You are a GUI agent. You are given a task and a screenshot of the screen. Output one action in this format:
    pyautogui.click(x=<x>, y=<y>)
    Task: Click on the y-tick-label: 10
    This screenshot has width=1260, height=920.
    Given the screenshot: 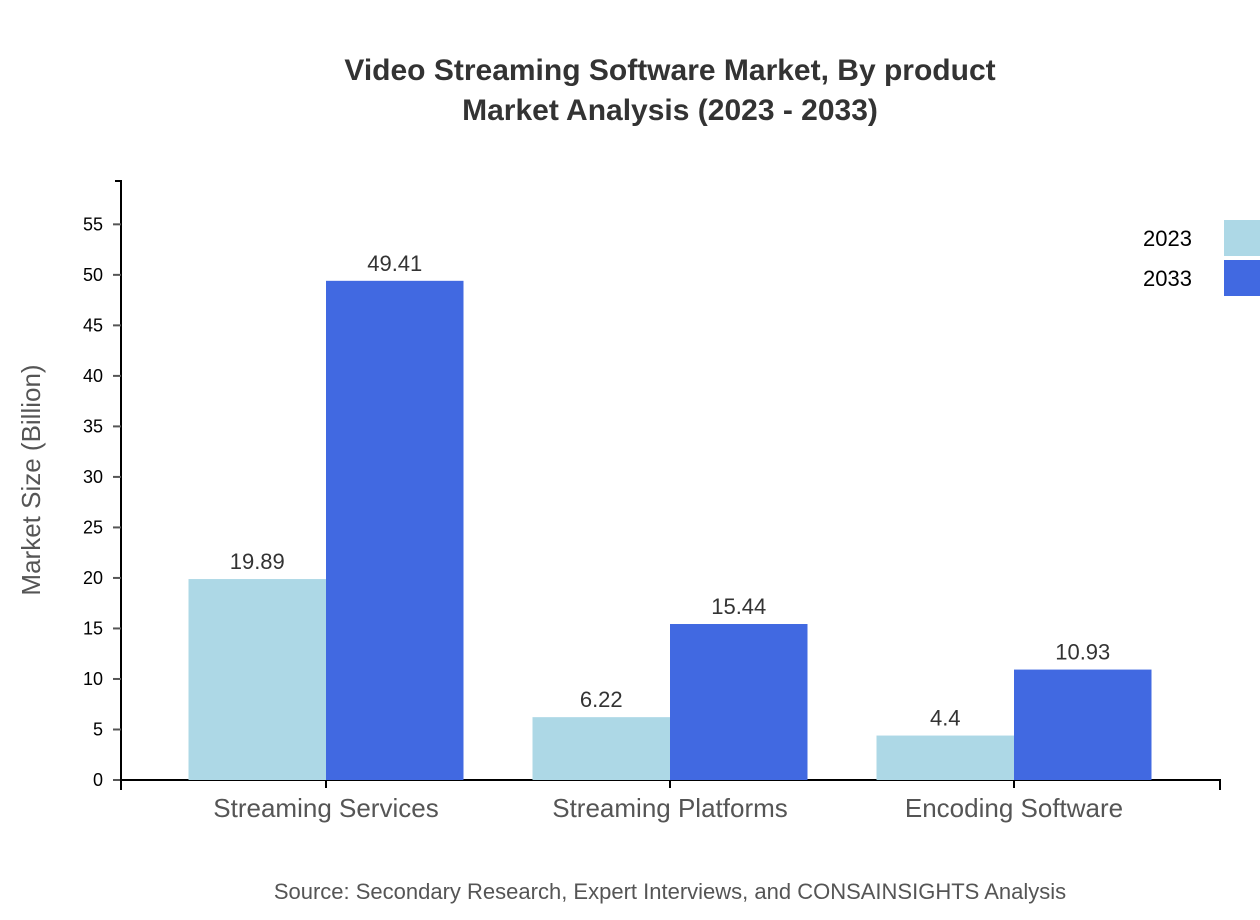 What is the action you would take?
    pyautogui.click(x=93, y=679)
    